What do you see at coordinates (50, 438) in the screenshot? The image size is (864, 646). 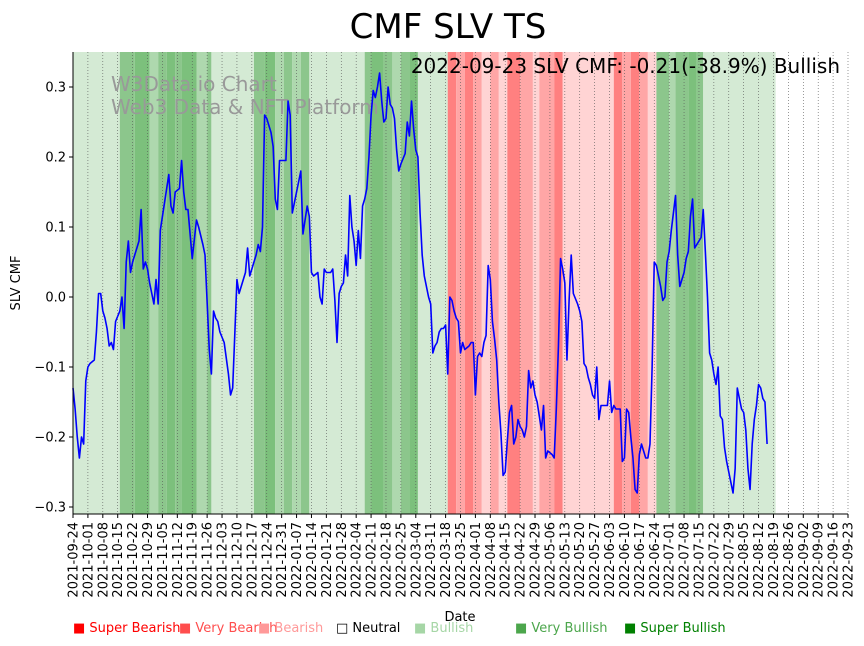 I see `y-tick-label: −0.2` at bounding box center [50, 438].